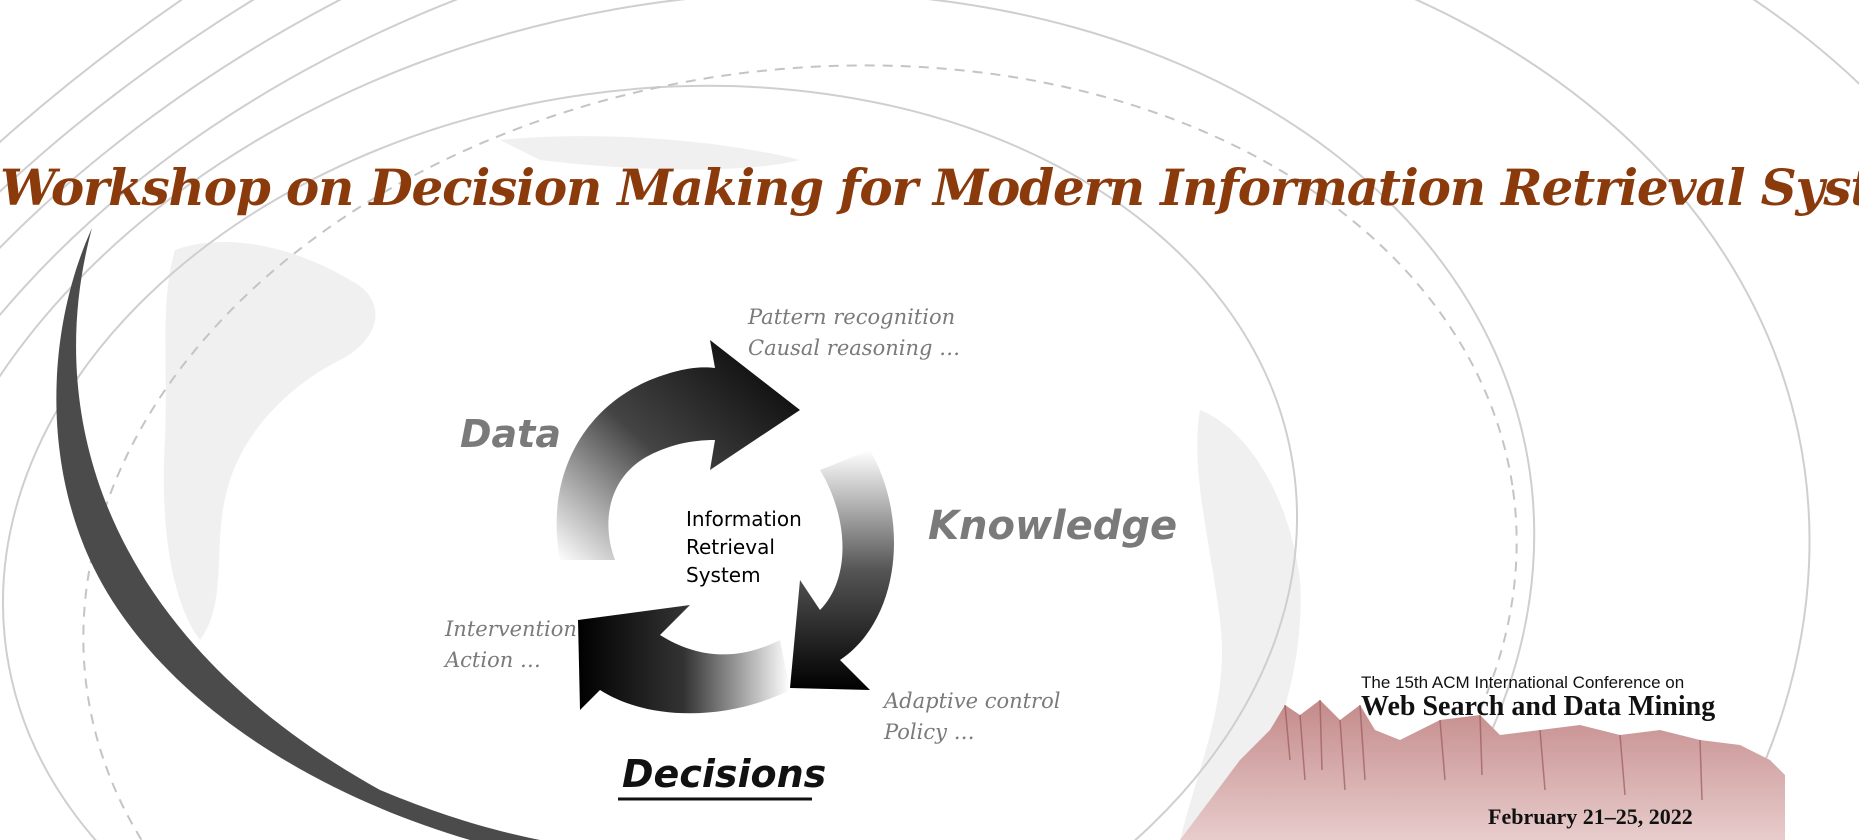  I want to click on center-line: System, so click(723, 575).